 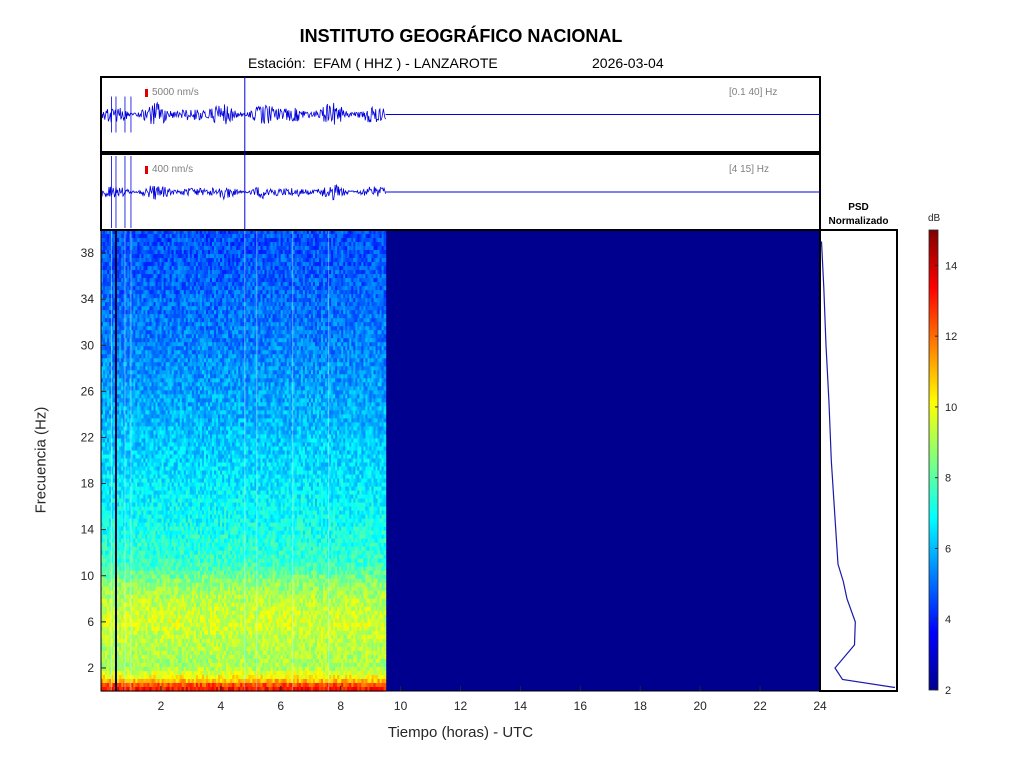 What do you see at coordinates (858, 465) in the screenshot?
I see `psd-line` at bounding box center [858, 465].